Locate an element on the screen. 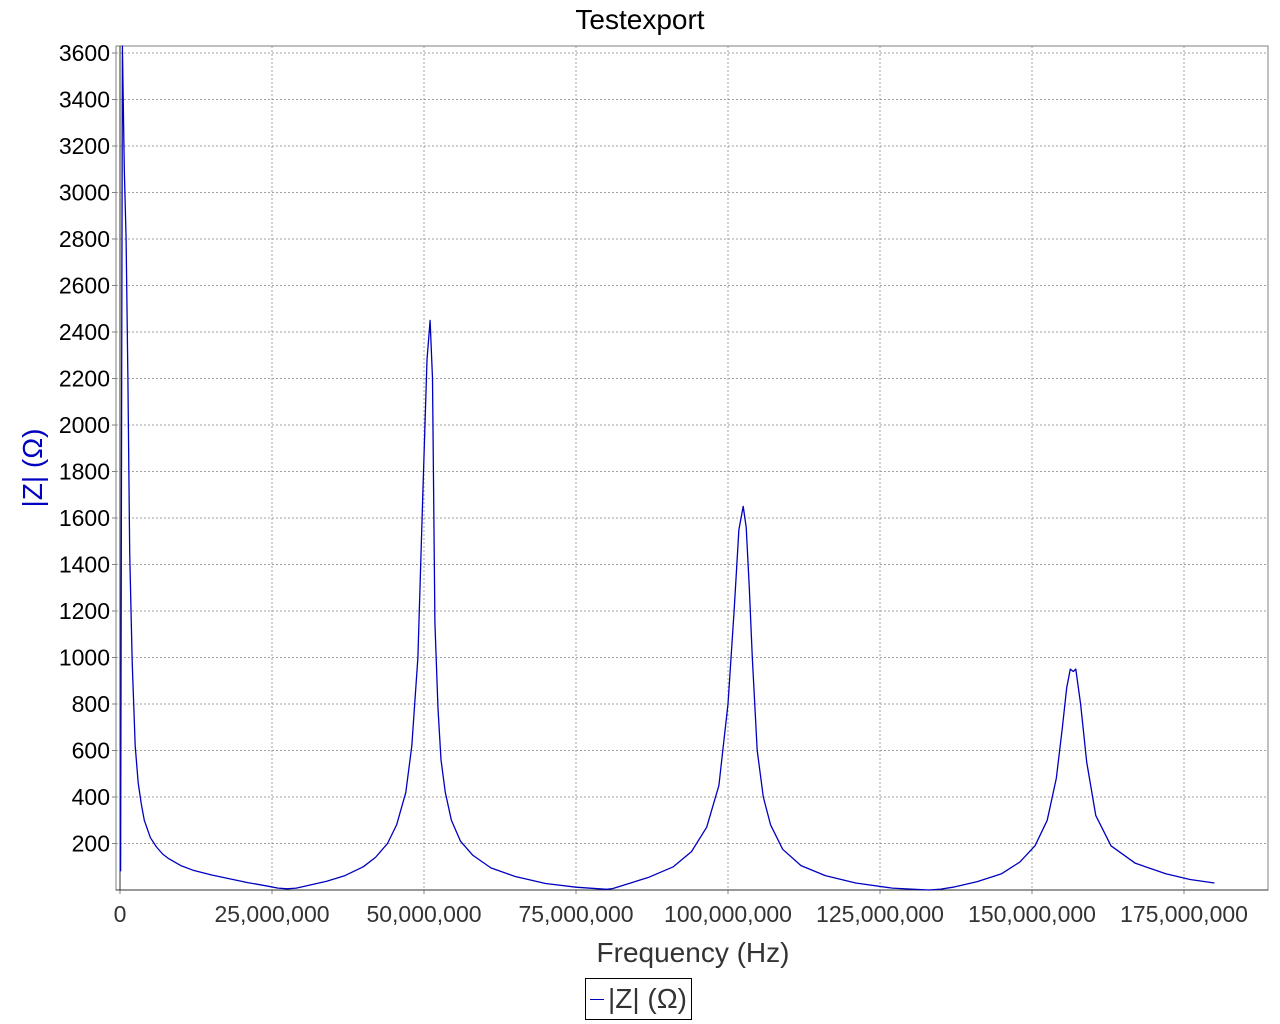 The height and width of the screenshot is (1024, 1280). y-tick-label: 2600 is located at coordinates (84, 286).